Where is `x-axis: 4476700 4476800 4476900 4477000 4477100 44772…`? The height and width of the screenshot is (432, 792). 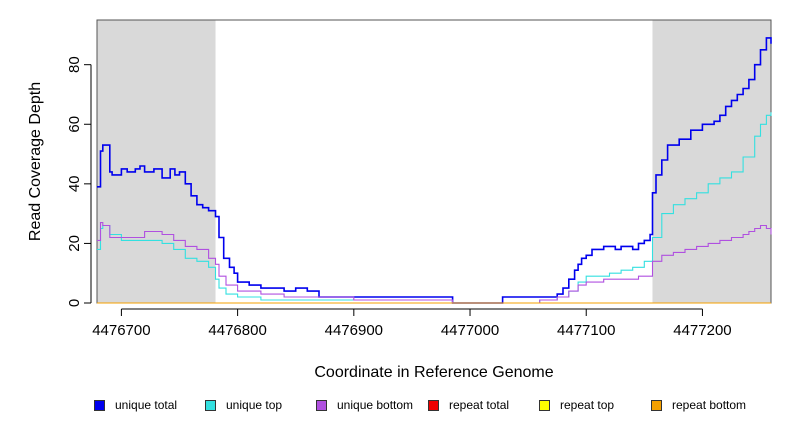 x-axis: 4476700 4476800 4476900 4477000 4477100 44772… is located at coordinates (412, 323).